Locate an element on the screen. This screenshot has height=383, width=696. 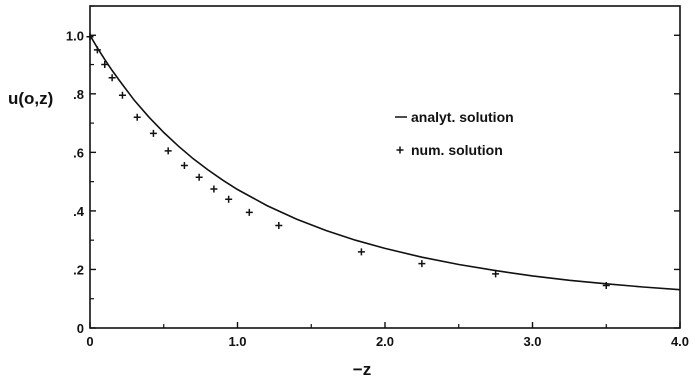
y-tick-label: .6 is located at coordinates (78, 152).